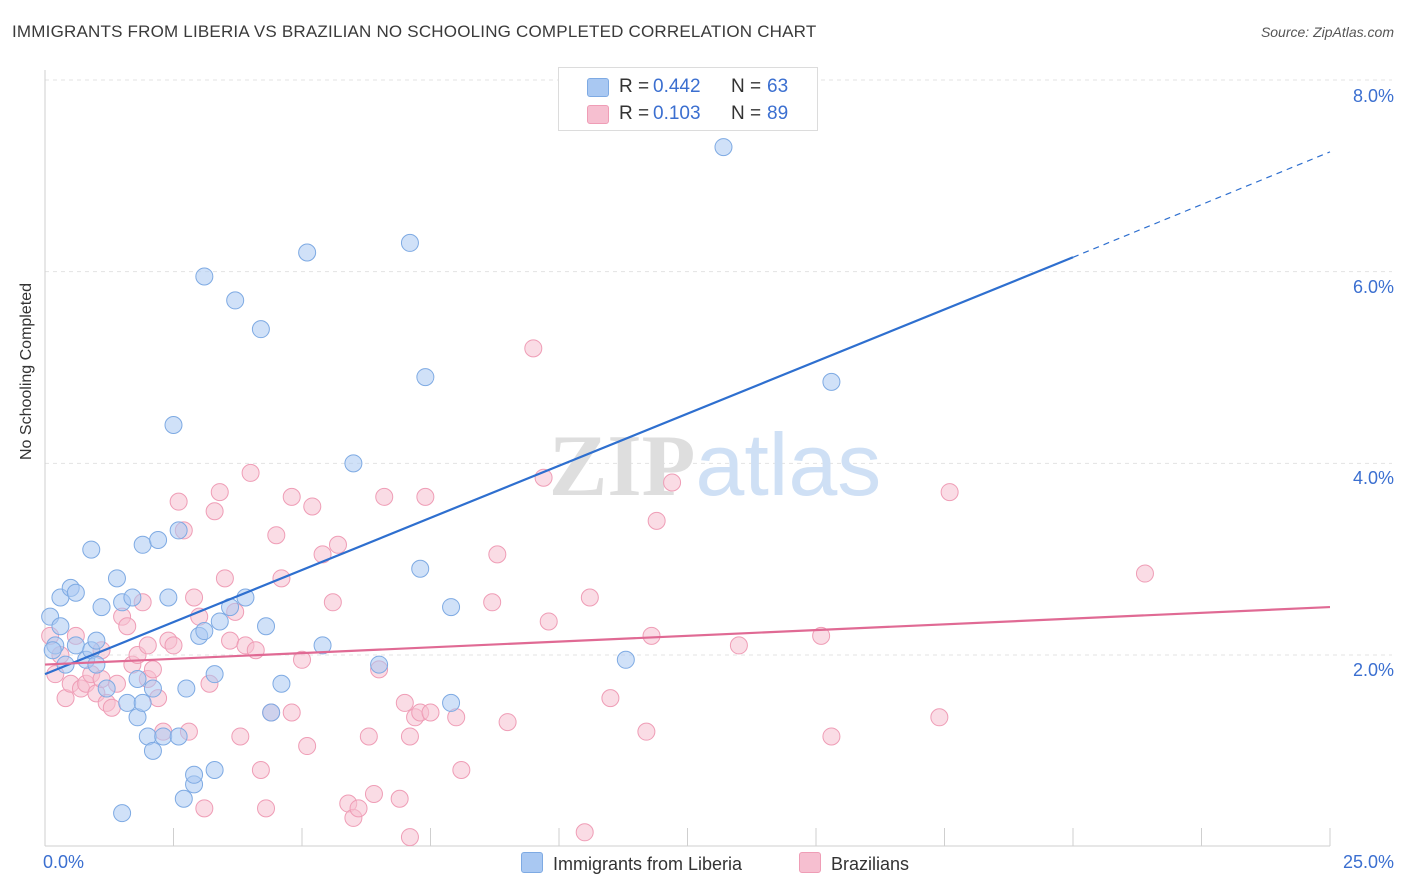  Describe the element at coordinates (688, 99) in the screenshot. I see `correlation-legend: R = 0.442 N = 63 R = 0.103 N = 89` at that location.